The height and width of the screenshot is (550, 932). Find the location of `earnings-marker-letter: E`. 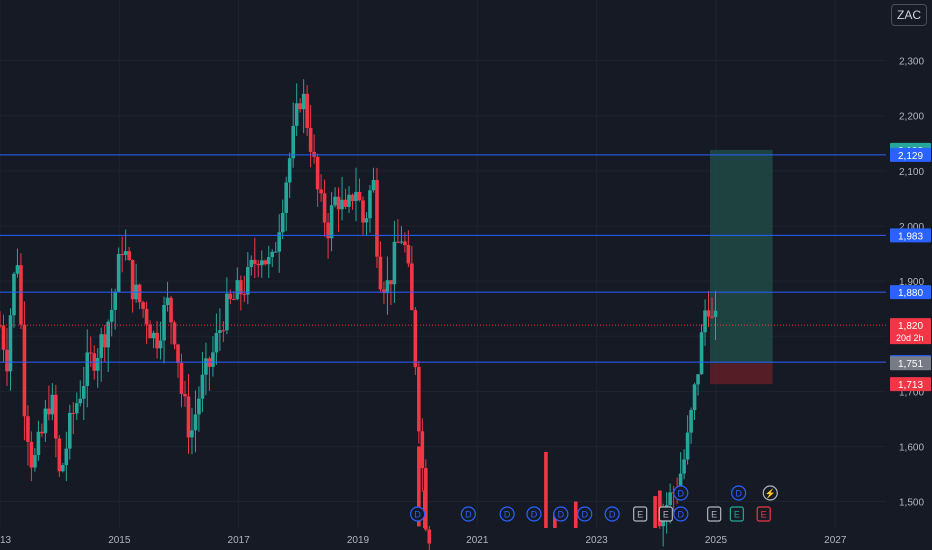

earnings-marker-letter: E is located at coordinates (764, 515).